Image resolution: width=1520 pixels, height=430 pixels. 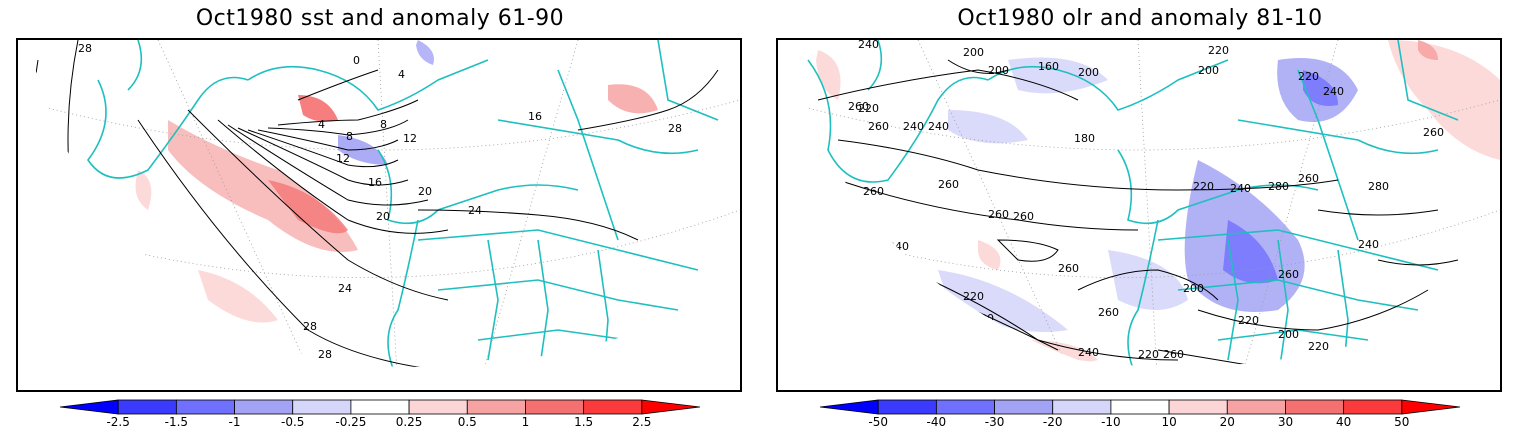 I want to click on sst-colorbar-tick-label: -0.25, so click(x=350, y=421).